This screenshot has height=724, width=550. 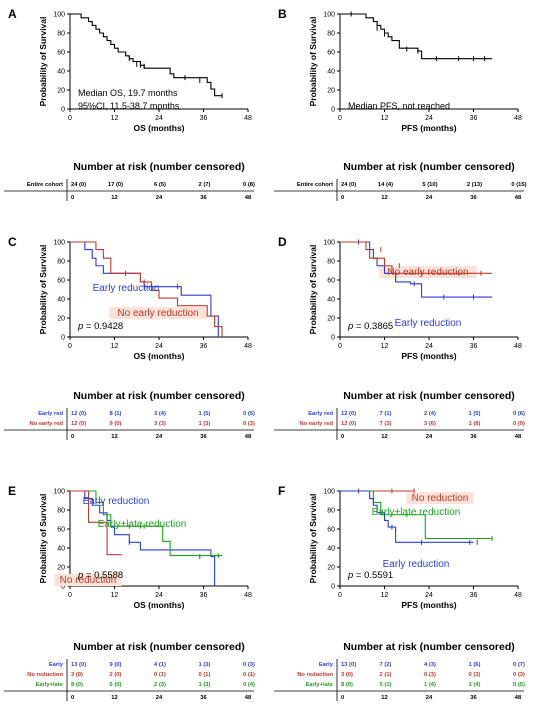 I want to click on p-value-equals: =, so click(x=358, y=575).